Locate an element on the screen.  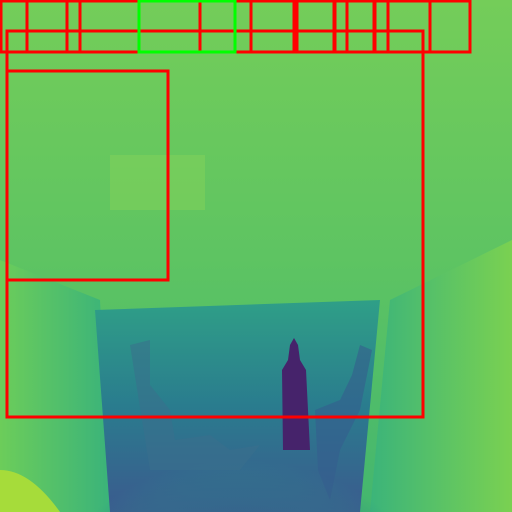
shelf-patch is located at coordinates (157, 182).